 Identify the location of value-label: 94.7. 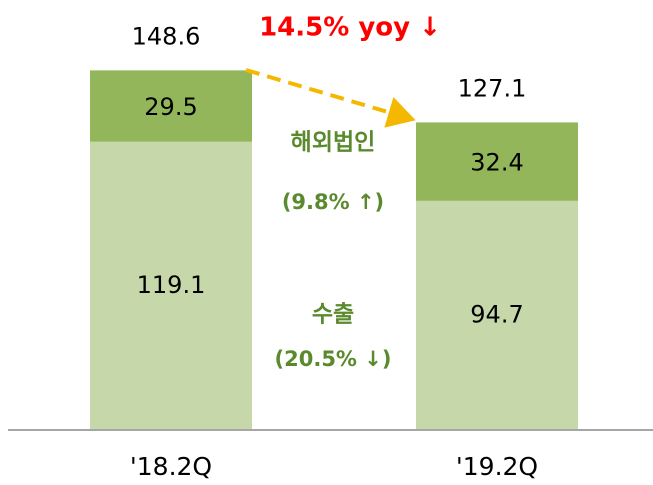
(496, 314).